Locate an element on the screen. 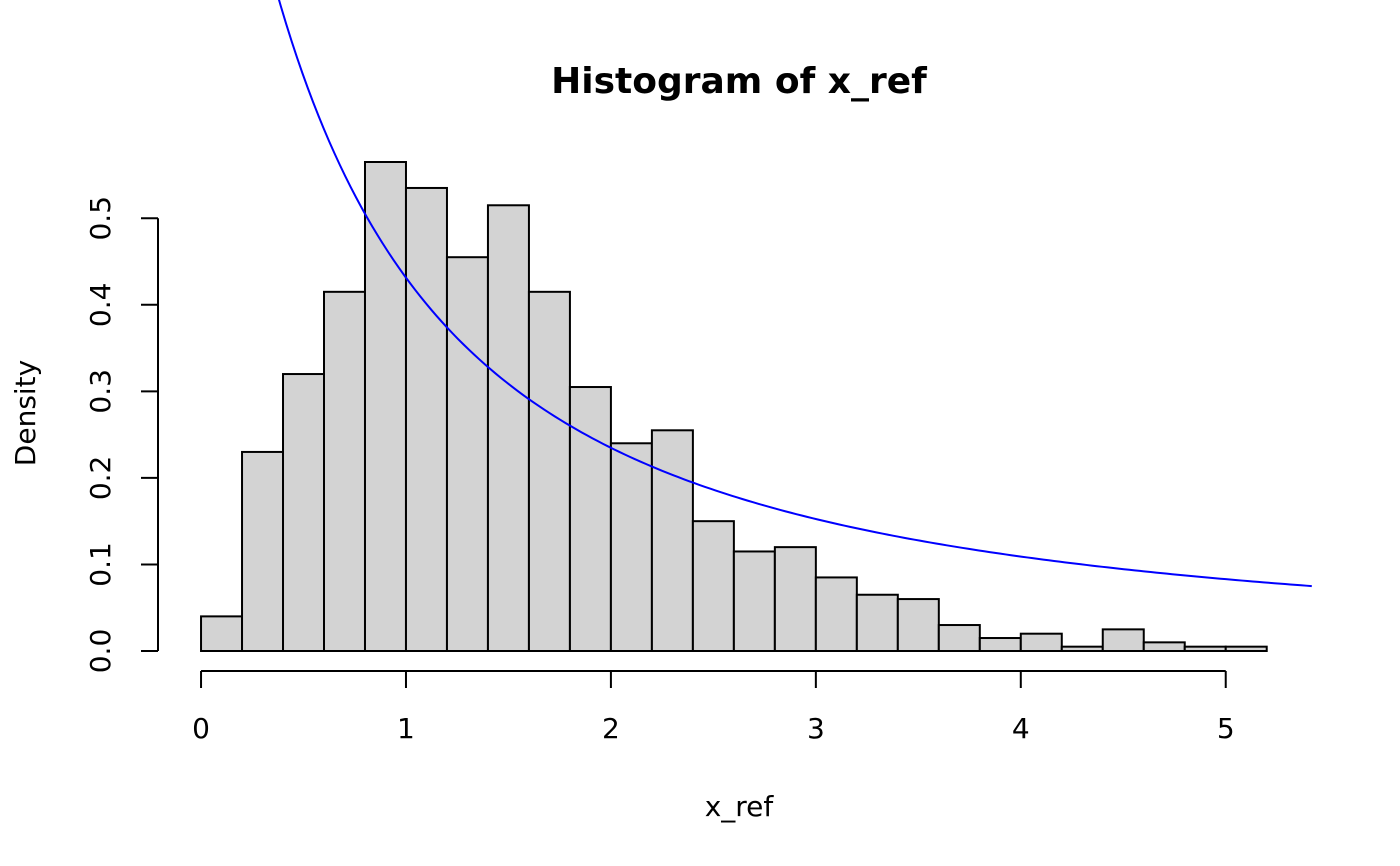 The image size is (1400, 866). y-axis-label: Density is located at coordinates (25, 413).